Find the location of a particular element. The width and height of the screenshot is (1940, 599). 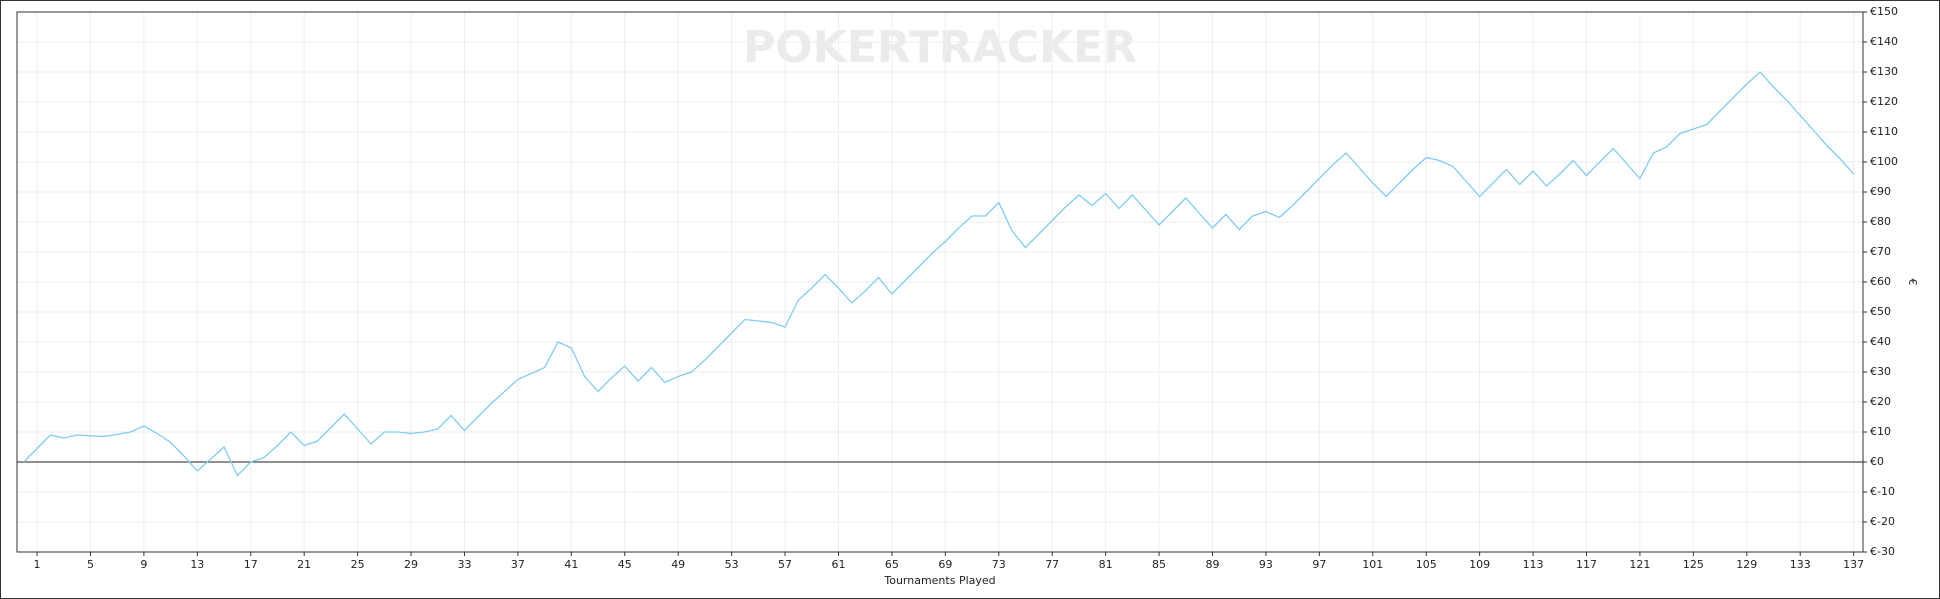

y-tick-label: €90 is located at coordinates (1880, 191).